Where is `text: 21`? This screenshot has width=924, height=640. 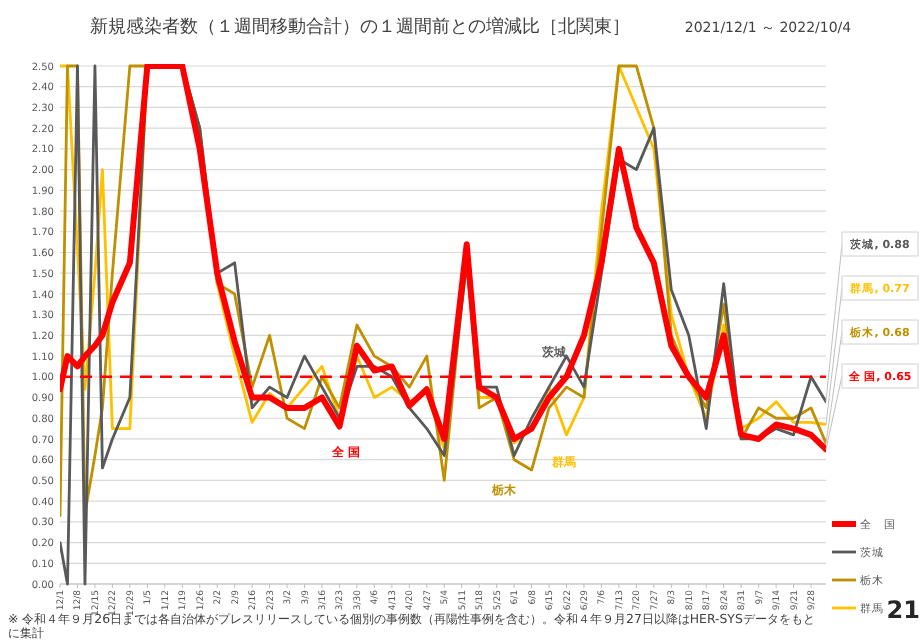
text: 21 is located at coordinates (903, 610).